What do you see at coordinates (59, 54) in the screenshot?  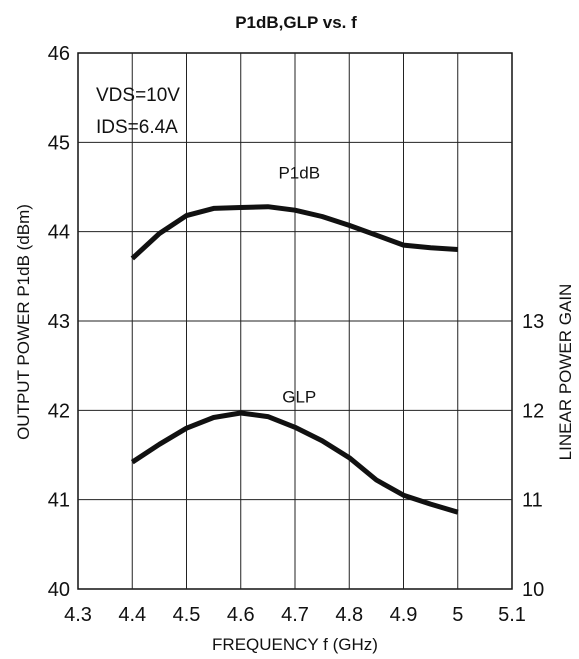 I see `y-tick-label: 46` at bounding box center [59, 54].